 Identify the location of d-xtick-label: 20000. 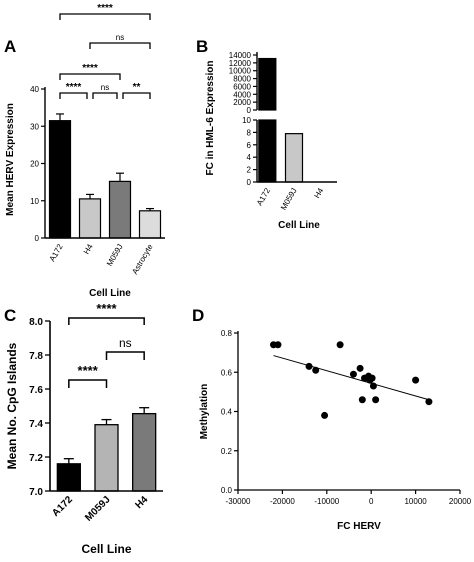
(460, 501).